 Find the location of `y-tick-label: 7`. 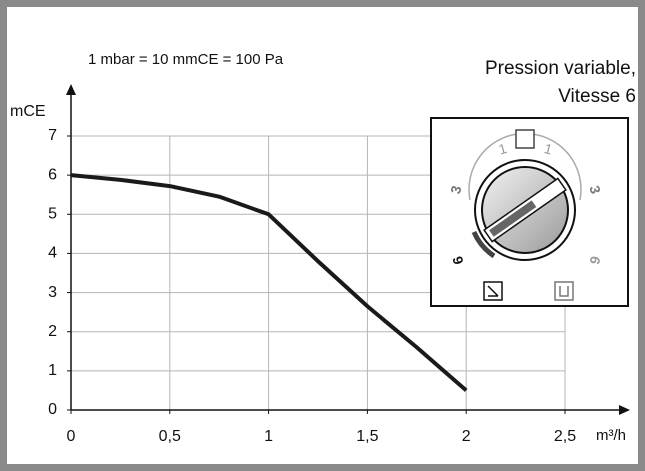

y-tick-label: 7 is located at coordinates (52, 135).